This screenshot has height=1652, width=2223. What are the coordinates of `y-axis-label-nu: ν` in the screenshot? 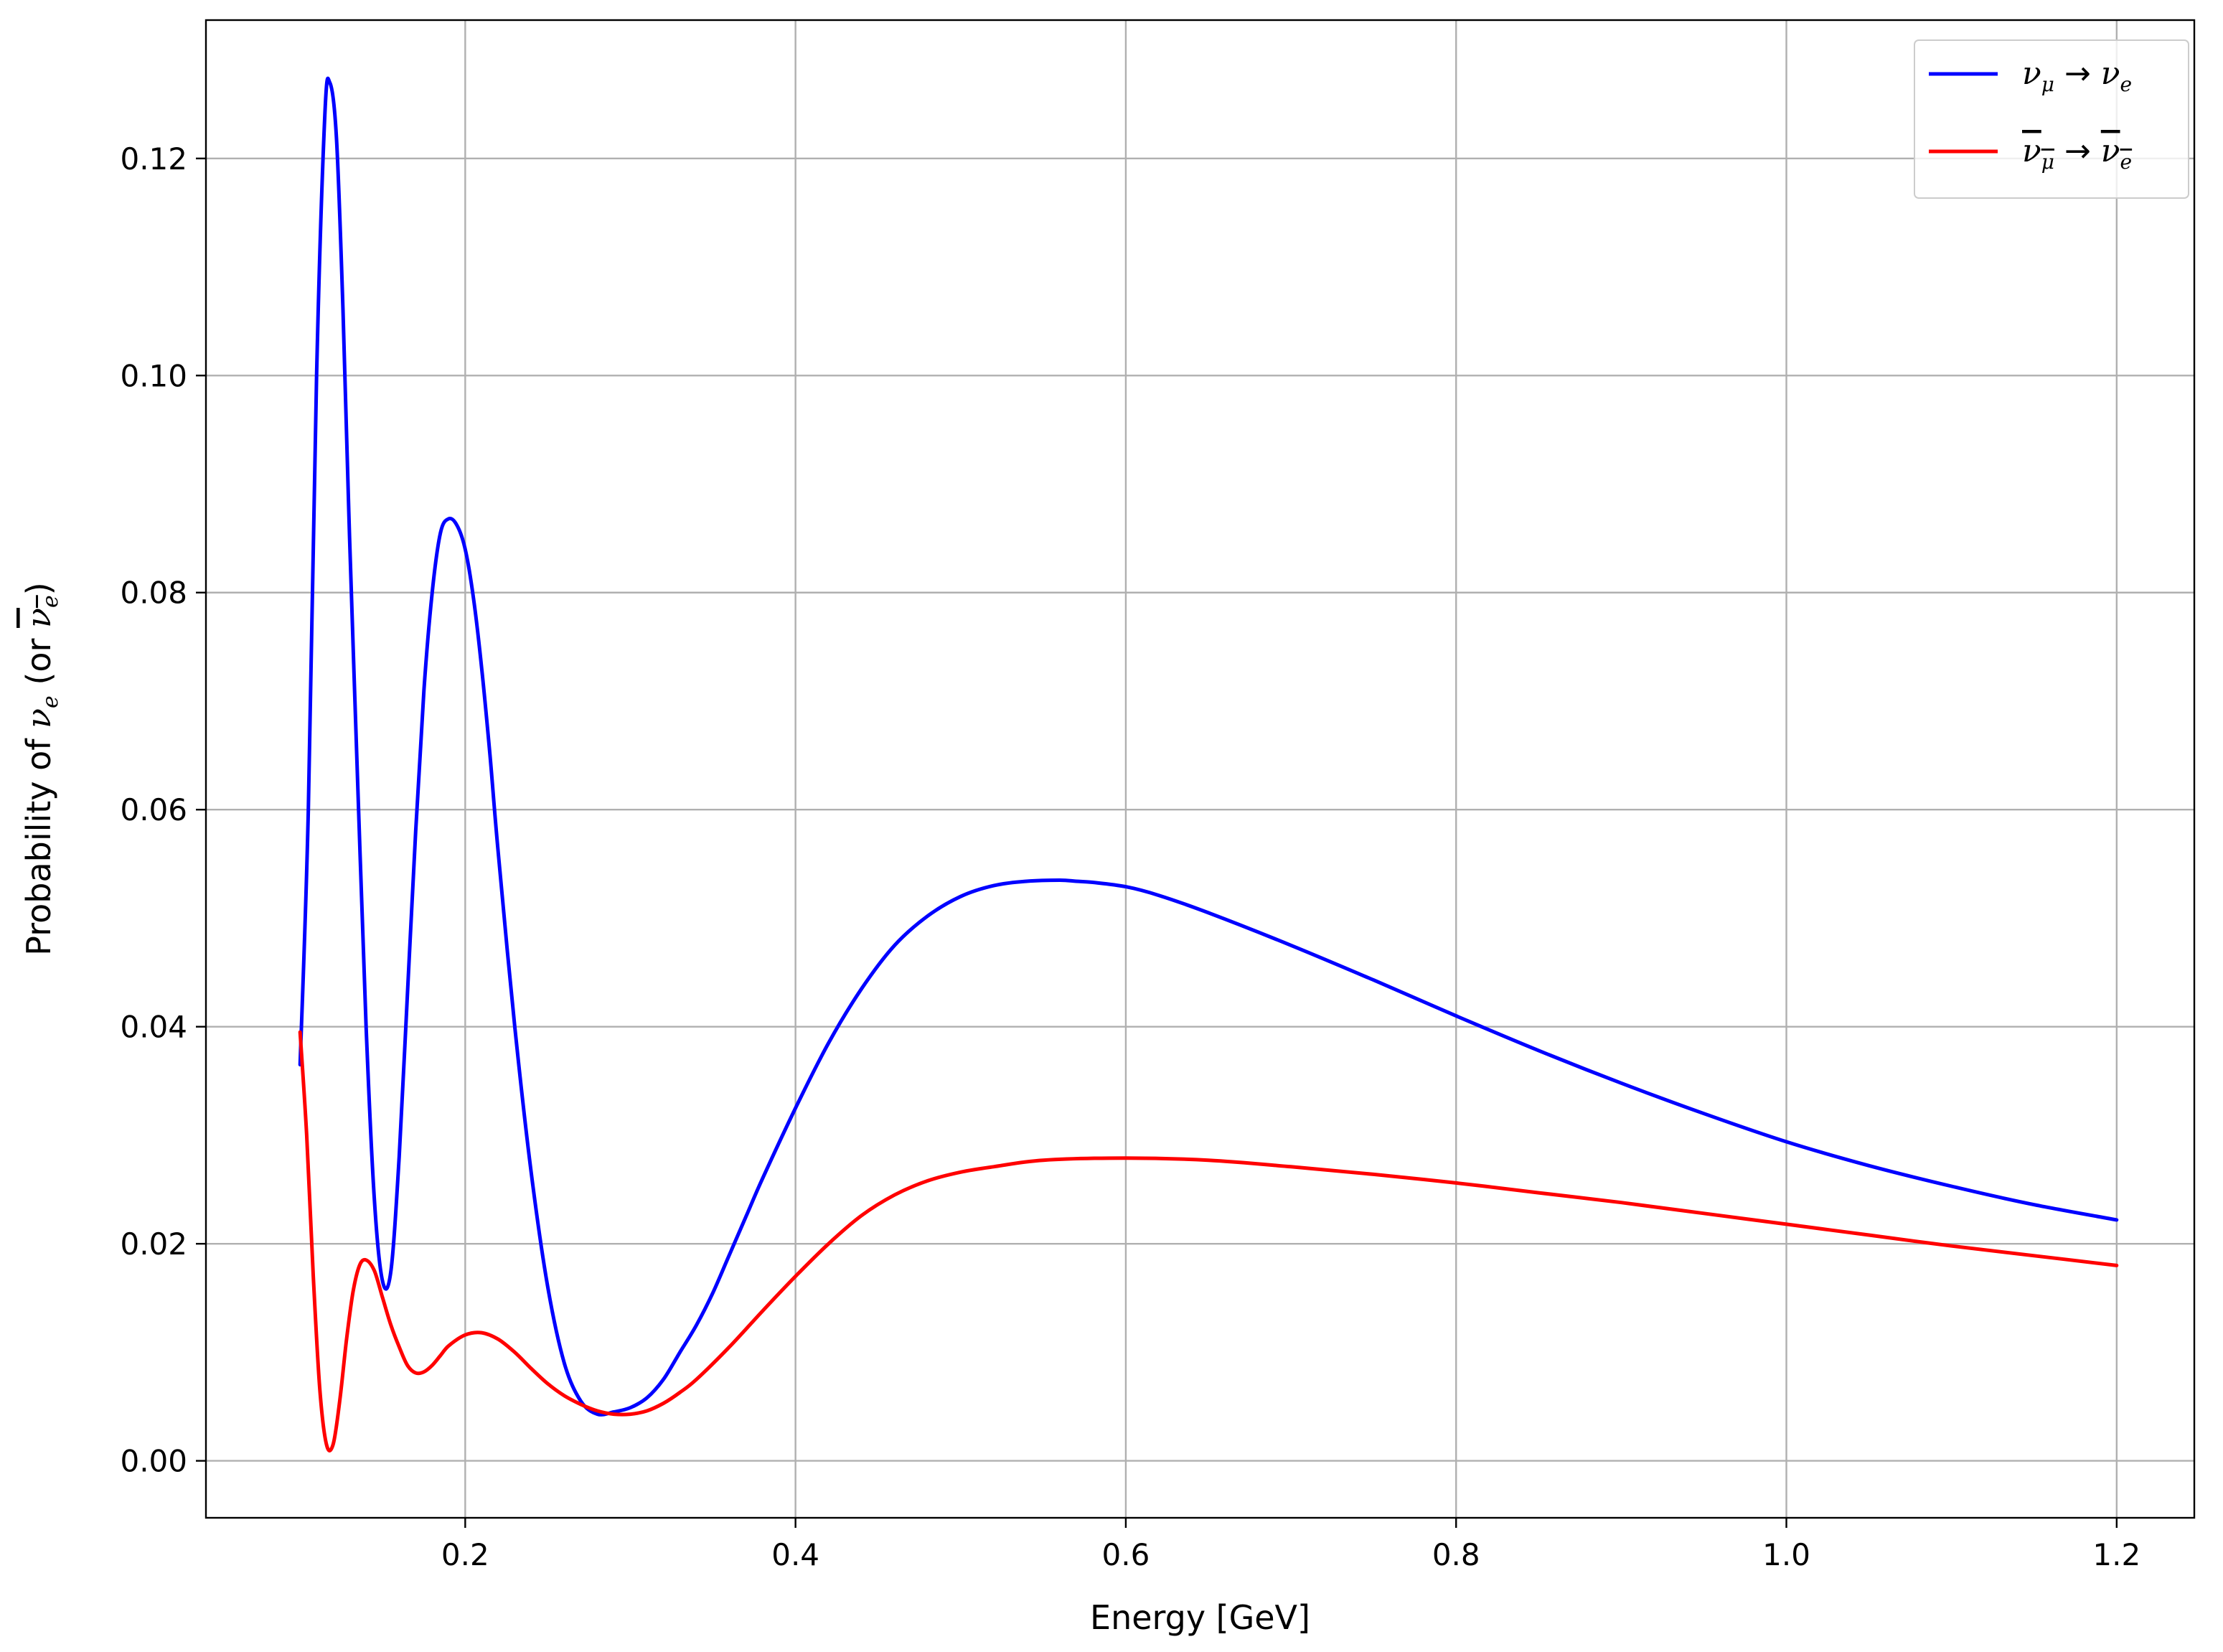 It's located at (39, 718).